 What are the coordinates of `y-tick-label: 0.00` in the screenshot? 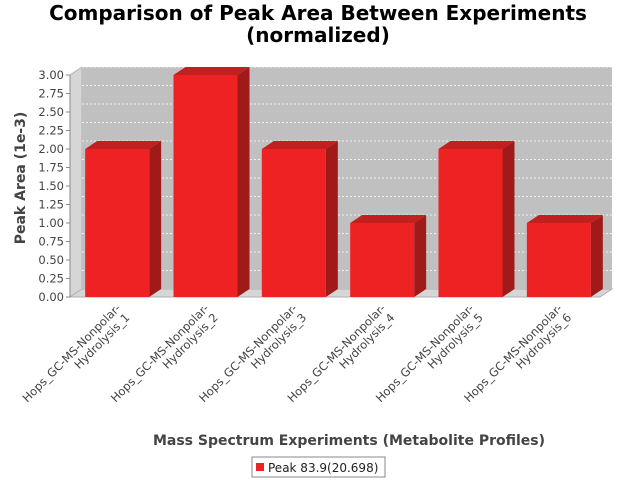 It's located at (51, 297).